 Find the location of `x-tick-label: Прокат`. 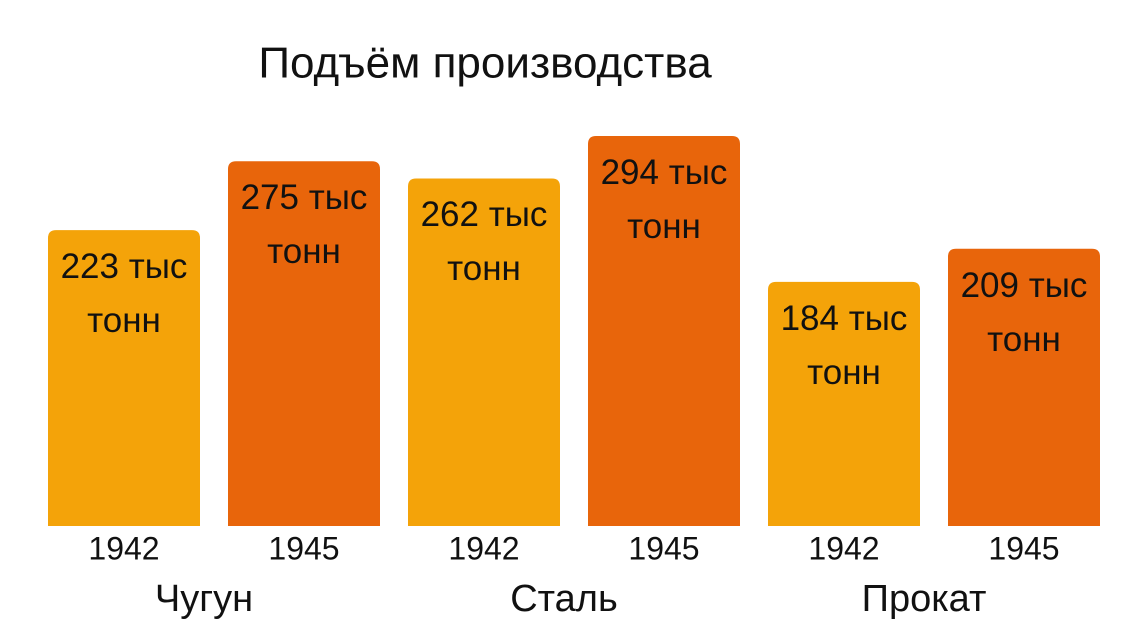

x-tick-label: Прокат is located at coordinates (924, 599).